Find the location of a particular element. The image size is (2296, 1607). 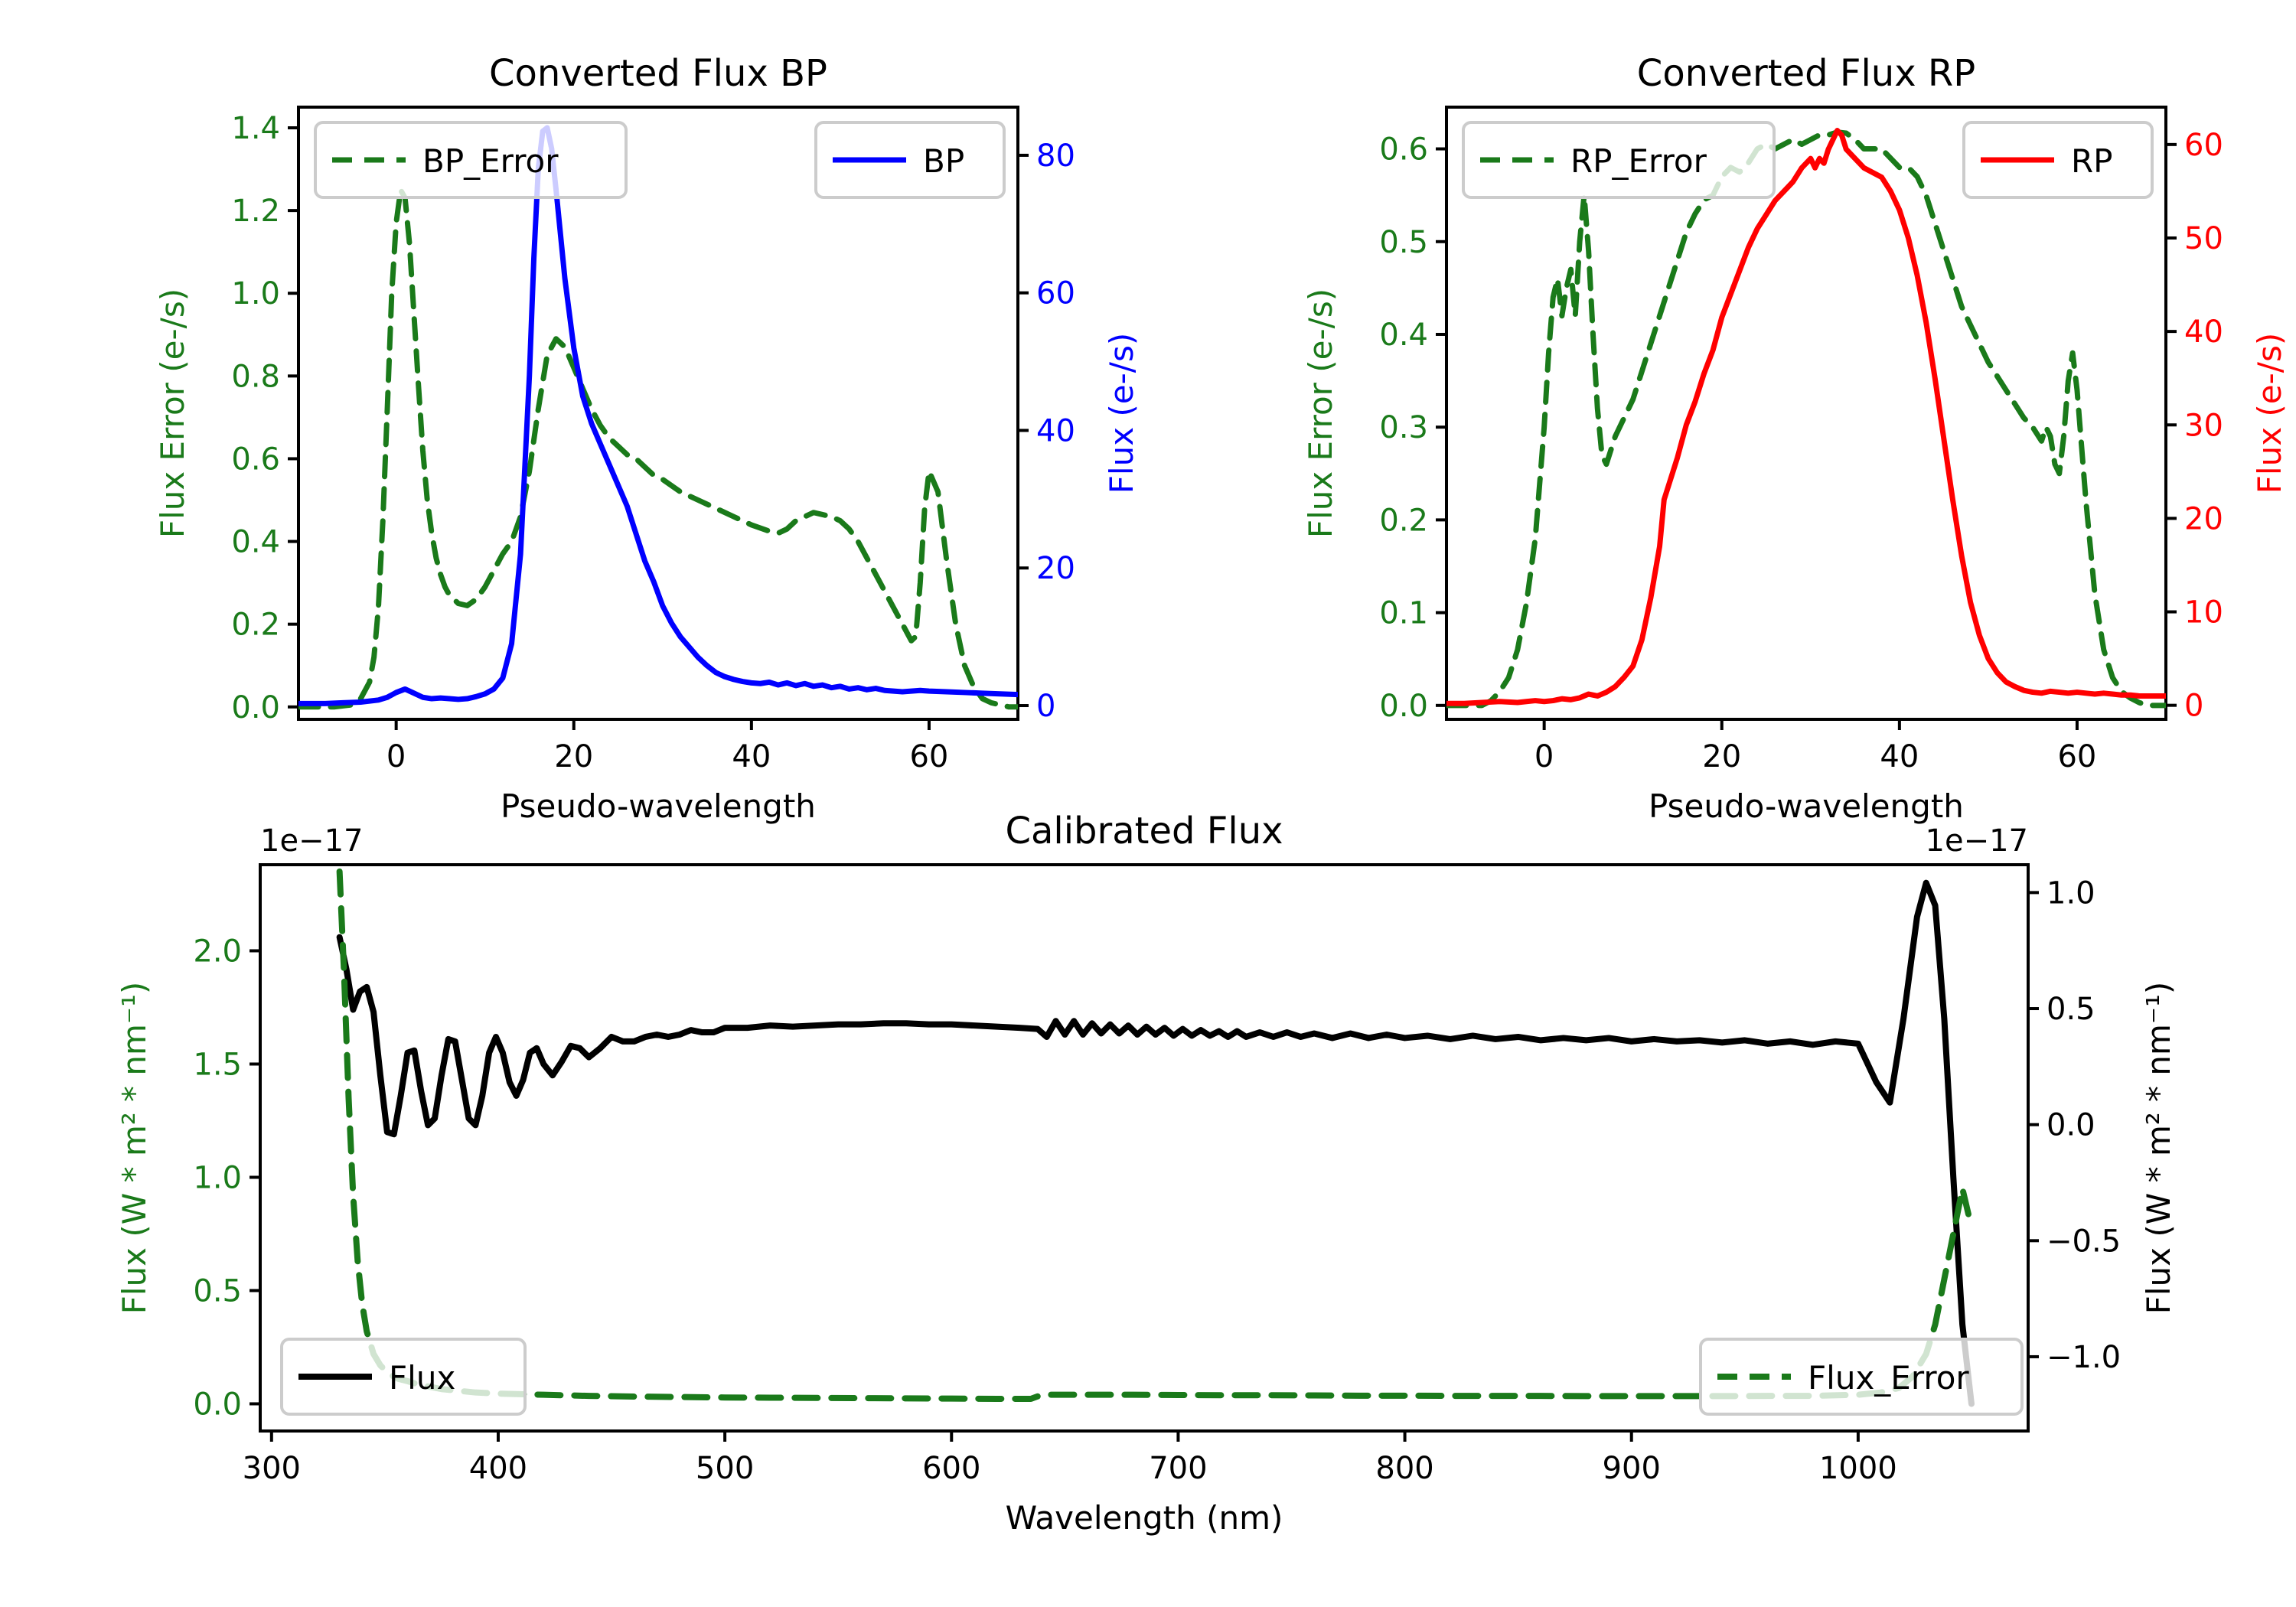

y-tick-label-right: 80 is located at coordinates (1055, 157).